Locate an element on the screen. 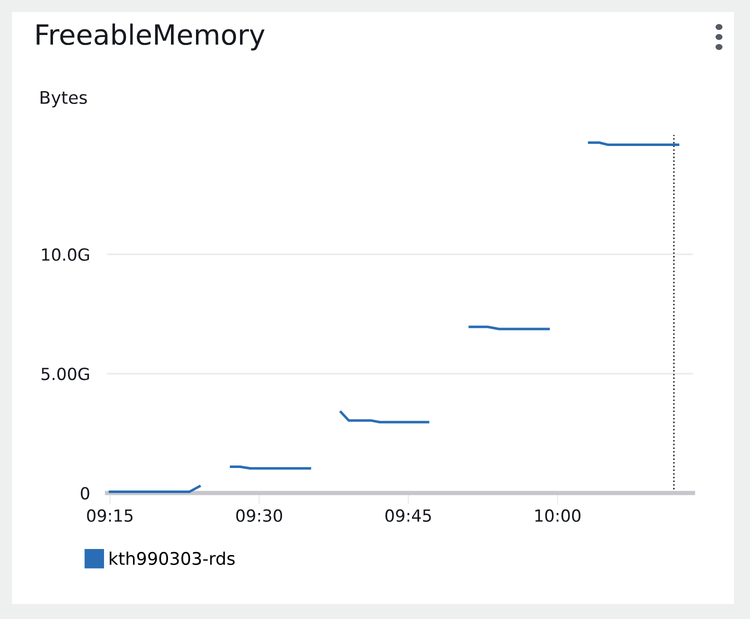  chart-title: FreeableMemory is located at coordinates (150, 37).